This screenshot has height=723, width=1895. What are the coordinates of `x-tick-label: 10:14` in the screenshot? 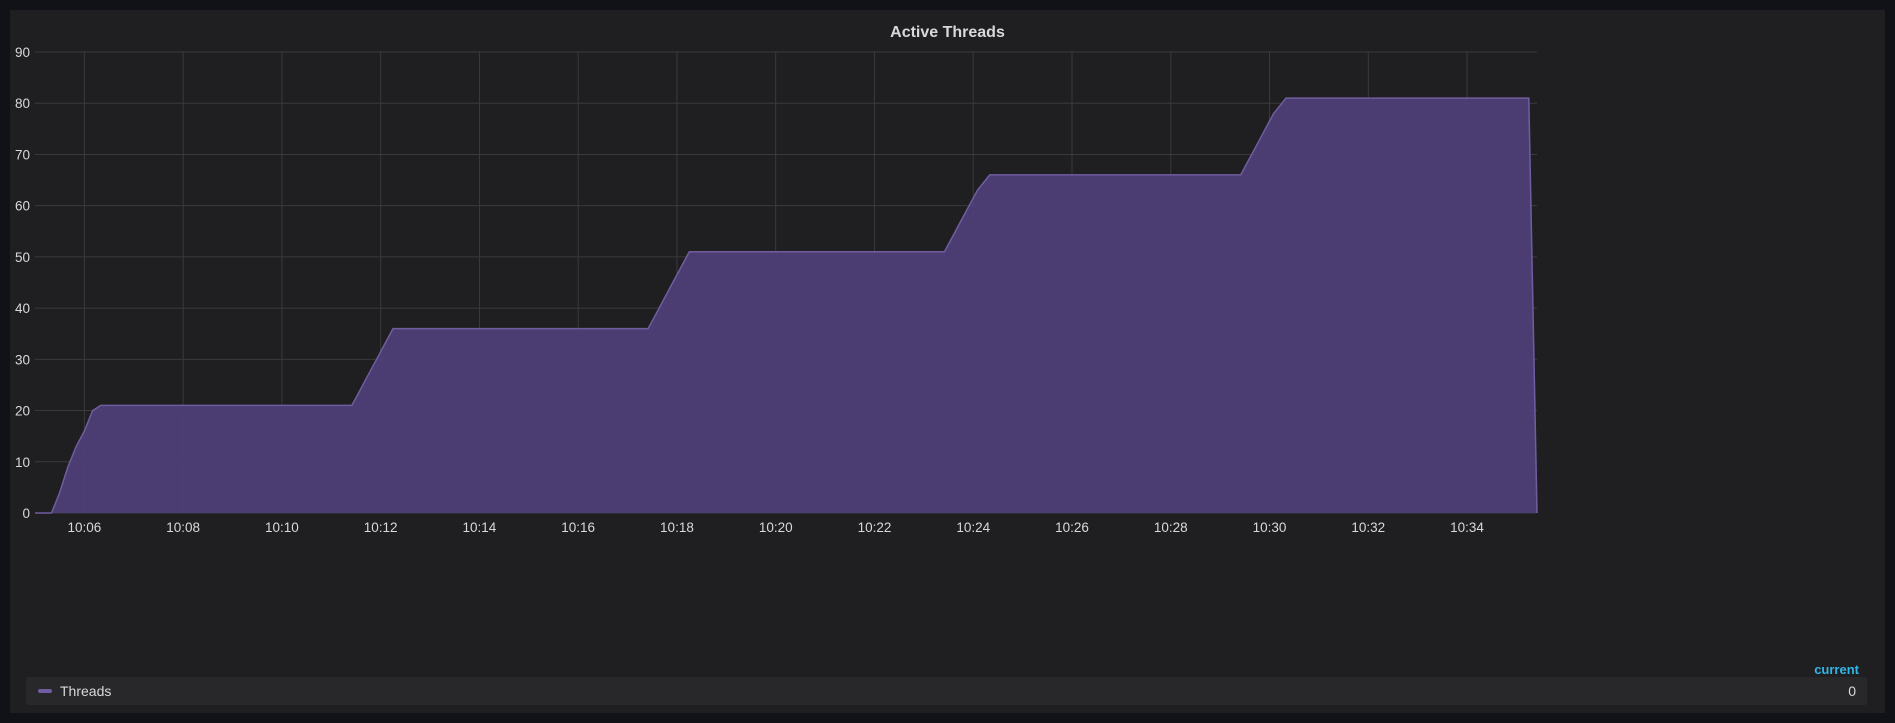 It's located at (480, 527).